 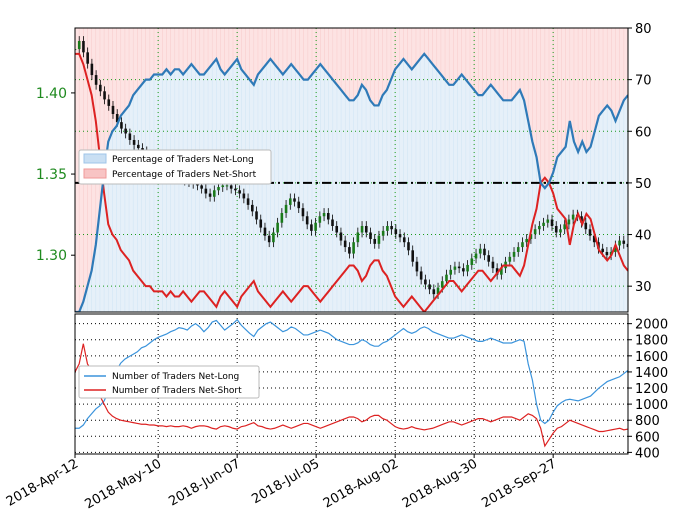 I want to click on bottom-right-tick-label: 1400, so click(x=651, y=373).